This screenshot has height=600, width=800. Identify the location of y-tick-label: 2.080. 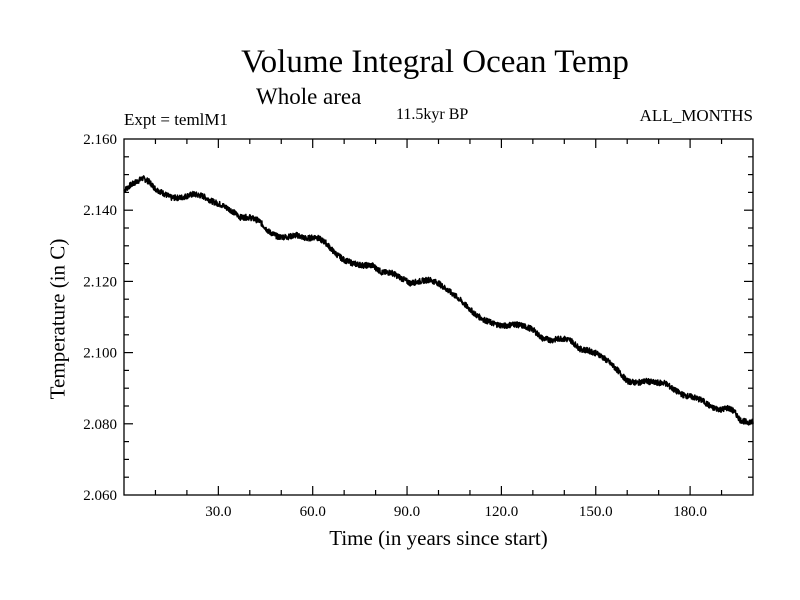
(100, 425).